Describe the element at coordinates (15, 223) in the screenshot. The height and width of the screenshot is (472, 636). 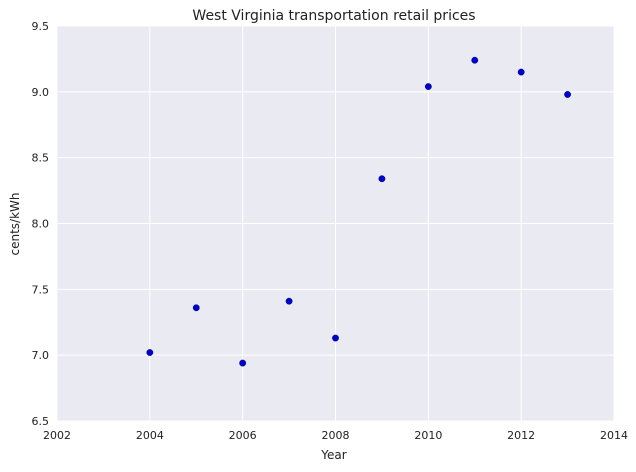
I see `y-axis-label: cents/kWh` at that location.